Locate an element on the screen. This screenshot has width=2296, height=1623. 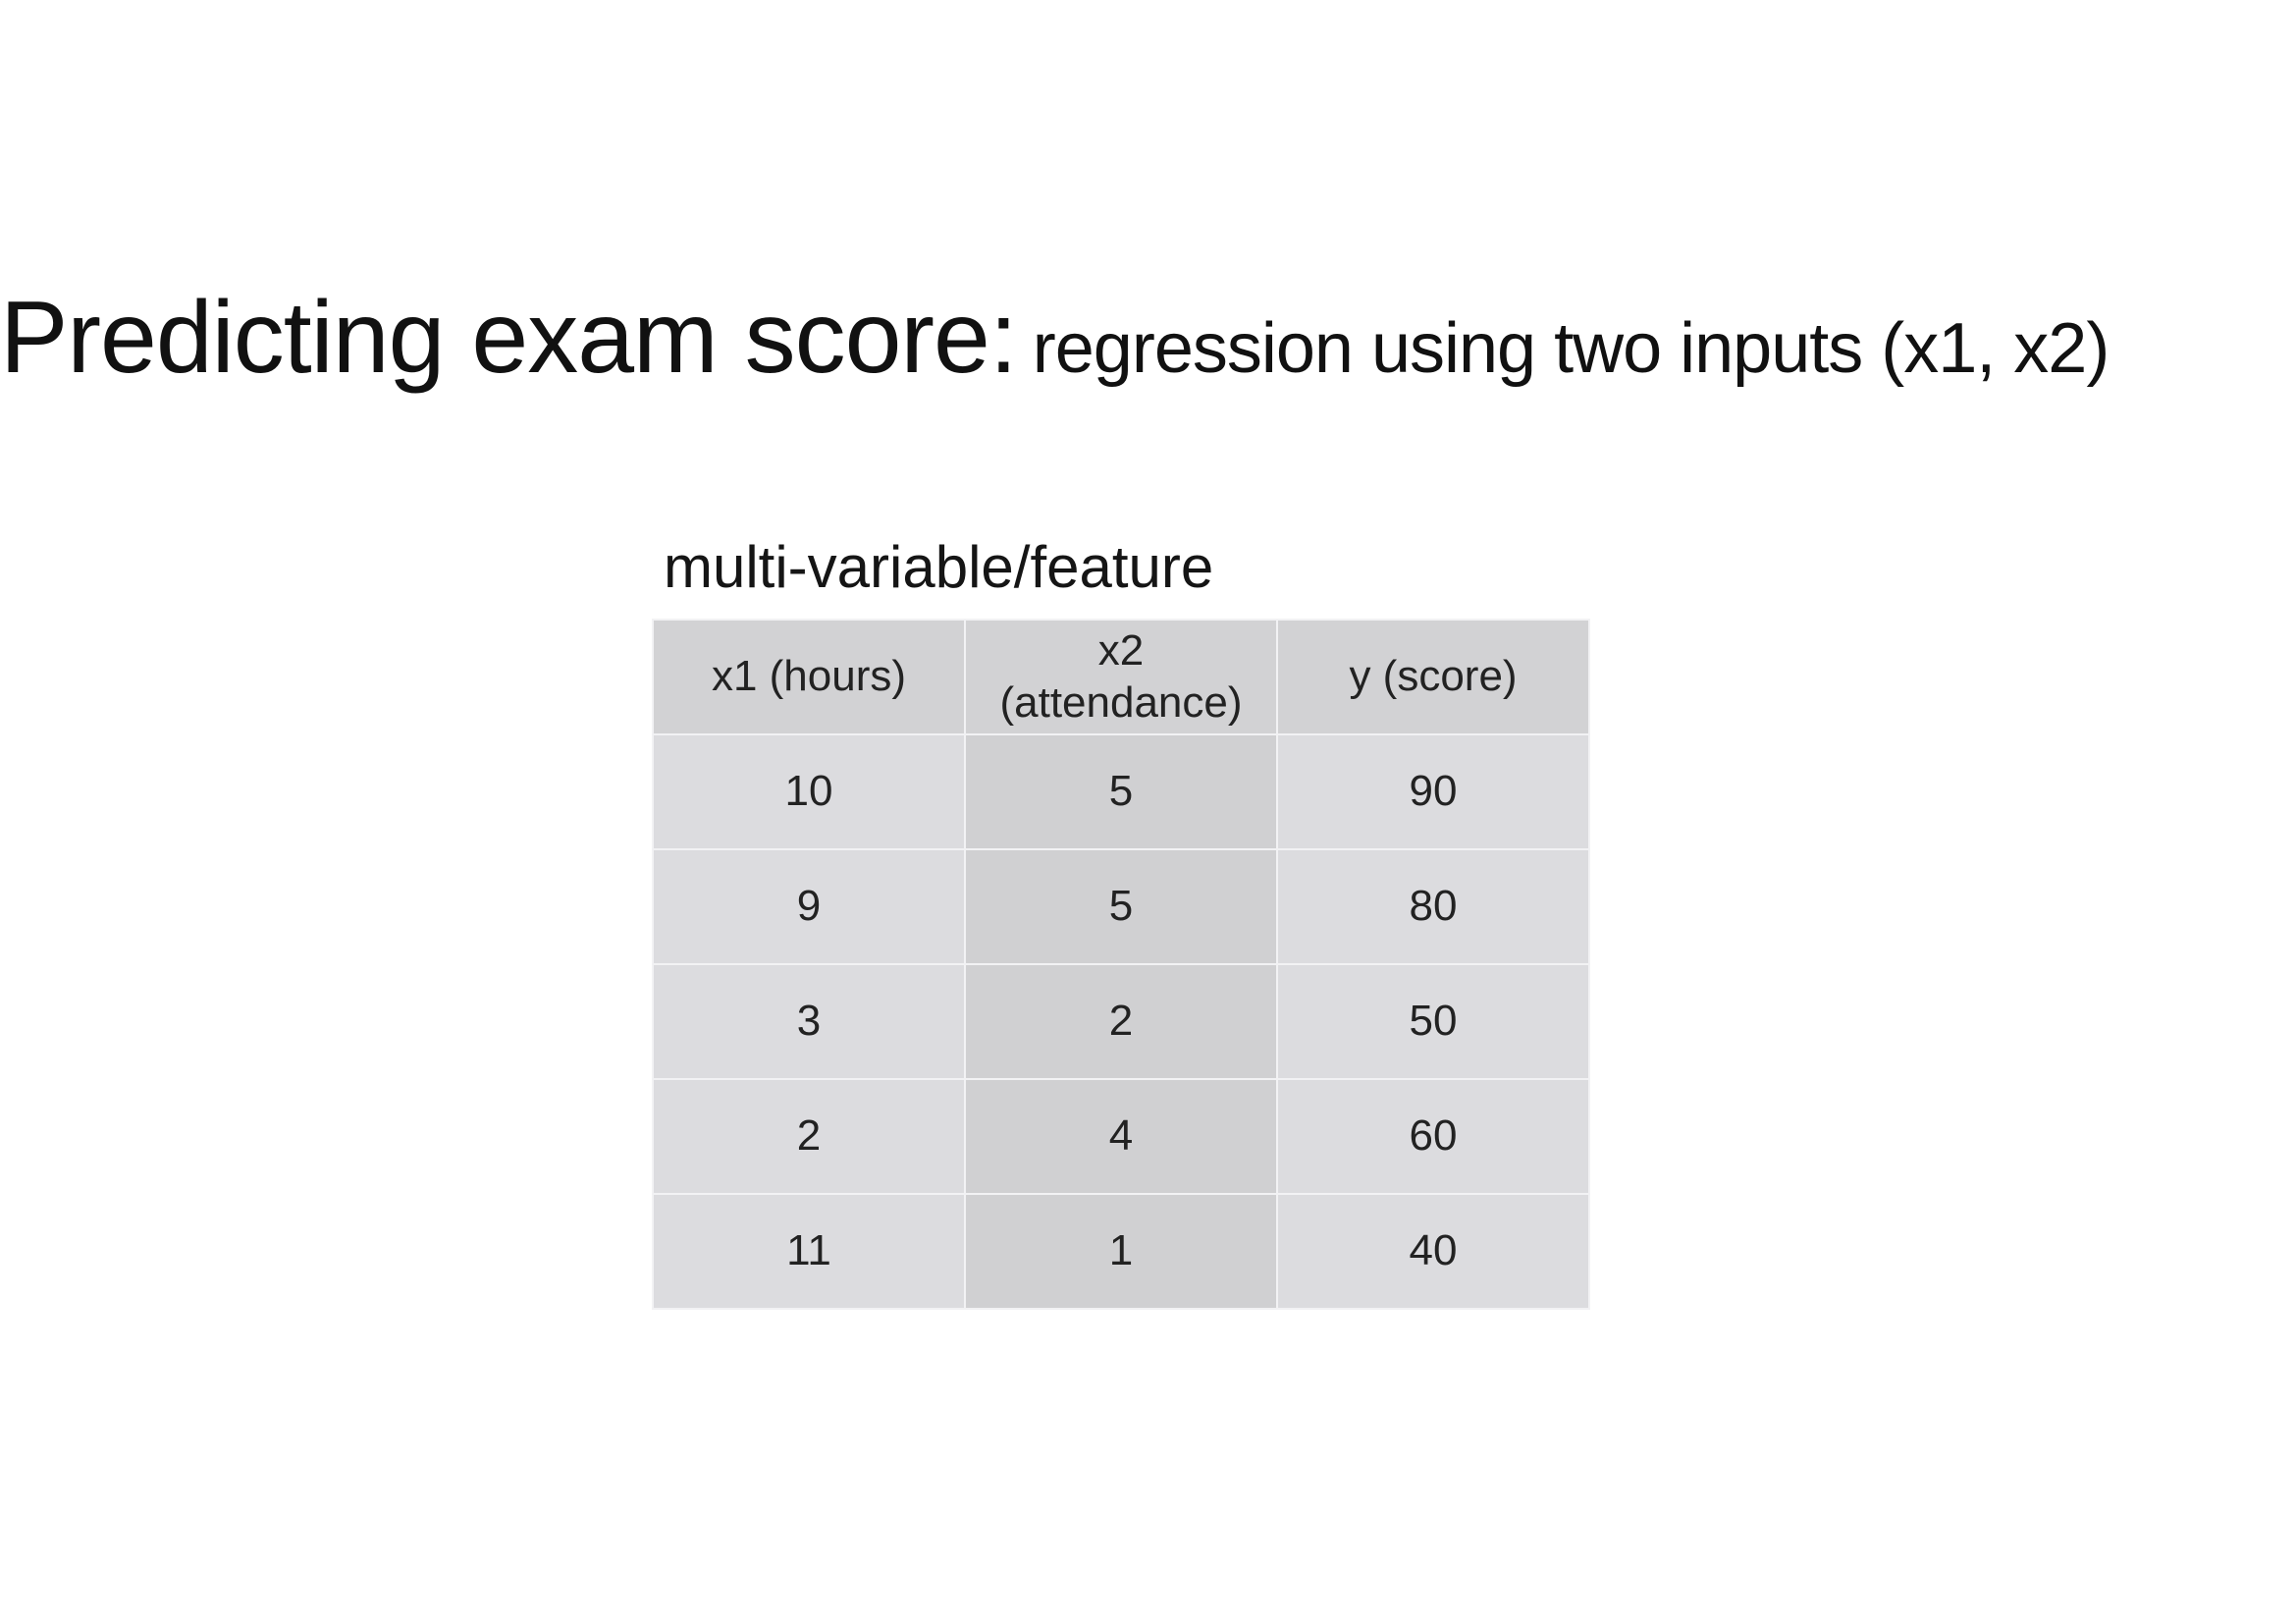
table-caption: multi-variable/feature is located at coordinates (939, 567).